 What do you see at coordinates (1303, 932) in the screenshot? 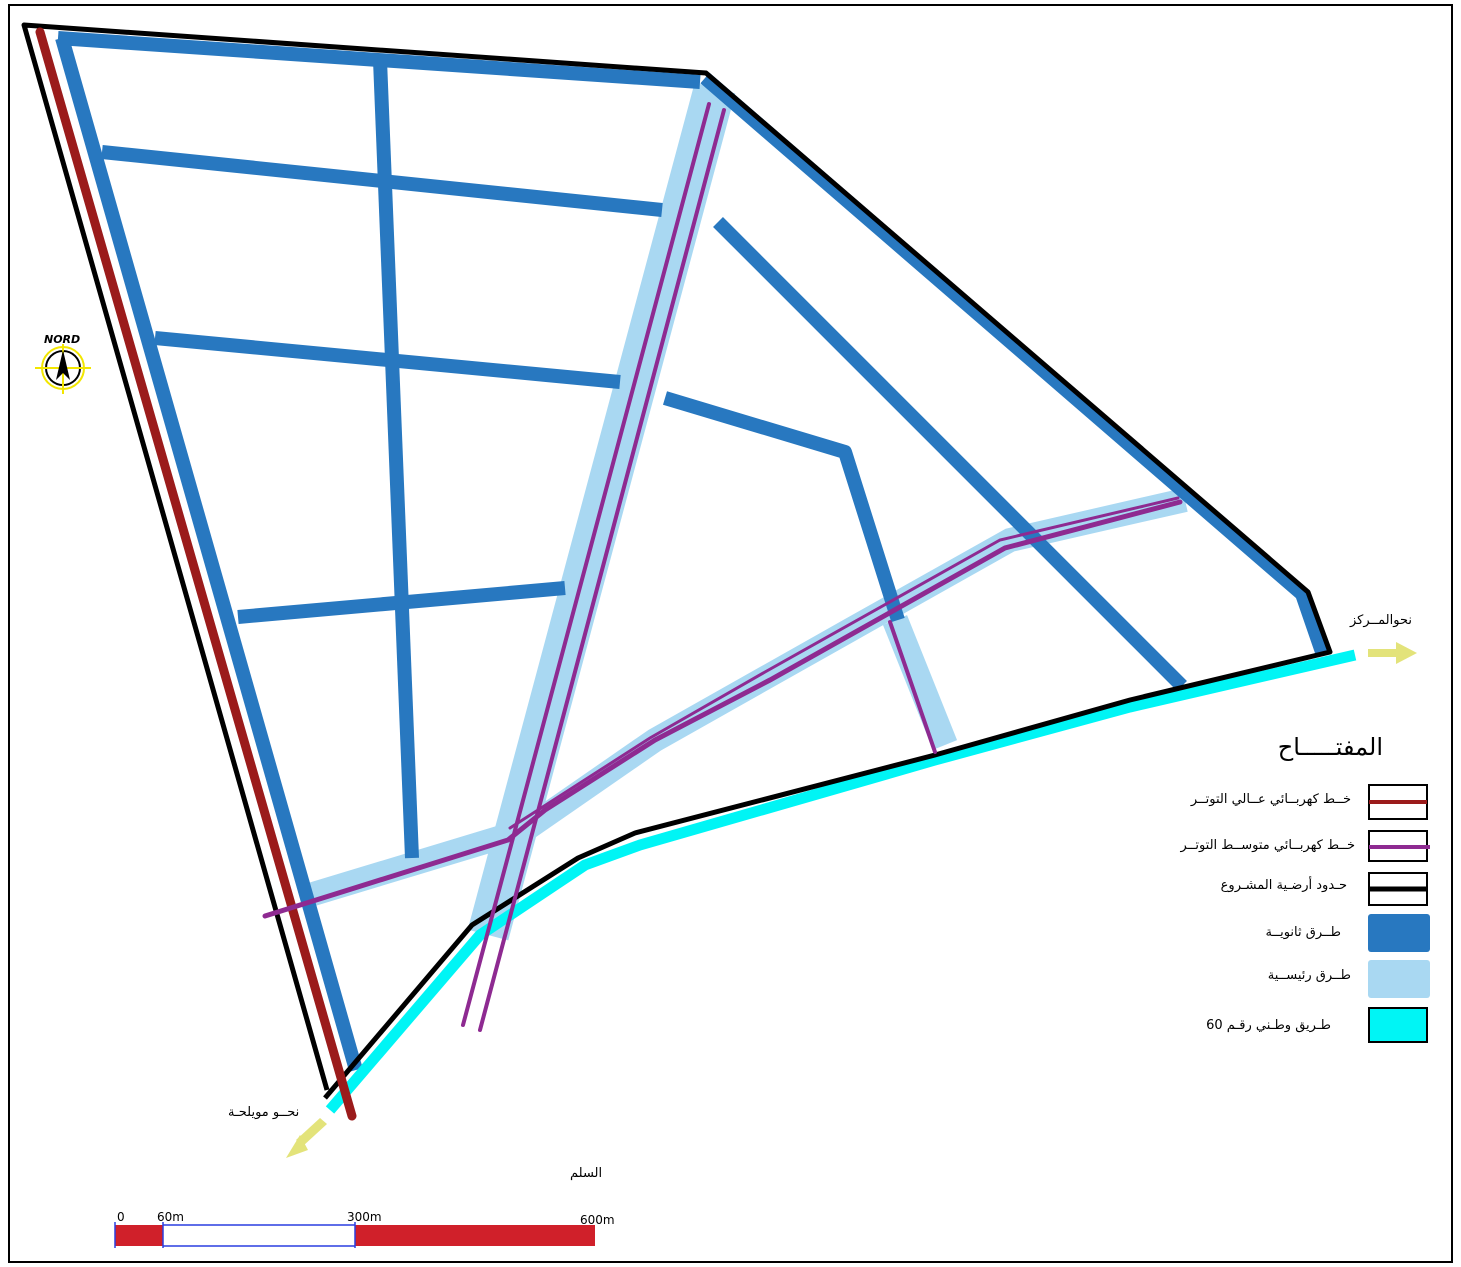
I see `legend-label-secondary-roads: طــرق ثانويــة` at bounding box center [1303, 932].